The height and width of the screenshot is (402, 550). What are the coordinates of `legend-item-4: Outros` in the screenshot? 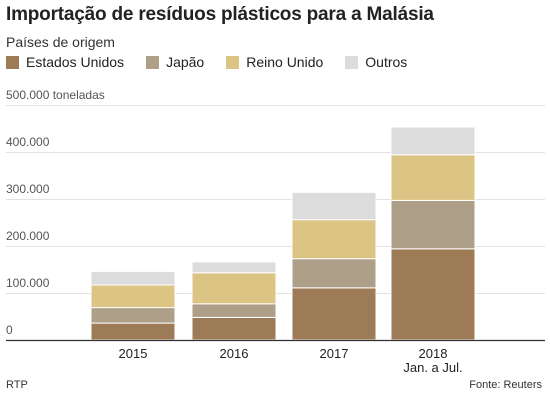 It's located at (376, 62).